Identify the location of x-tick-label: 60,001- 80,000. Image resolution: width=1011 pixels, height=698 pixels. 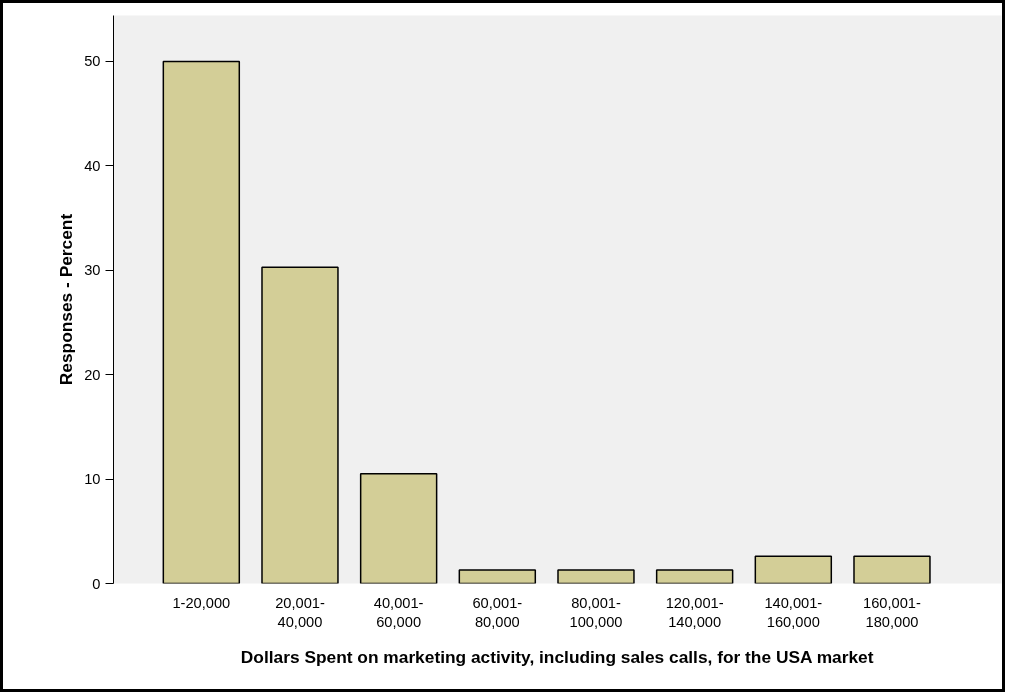
(497, 612).